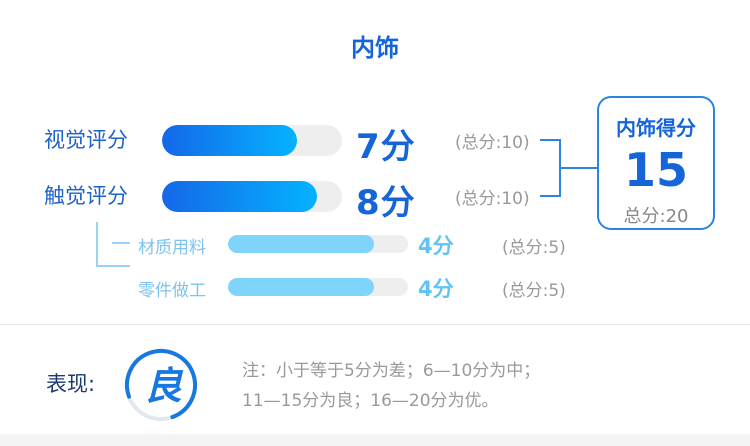 The height and width of the screenshot is (446, 750). What do you see at coordinates (656, 128) in the screenshot?
I see `summary-title: 内饰得分` at bounding box center [656, 128].